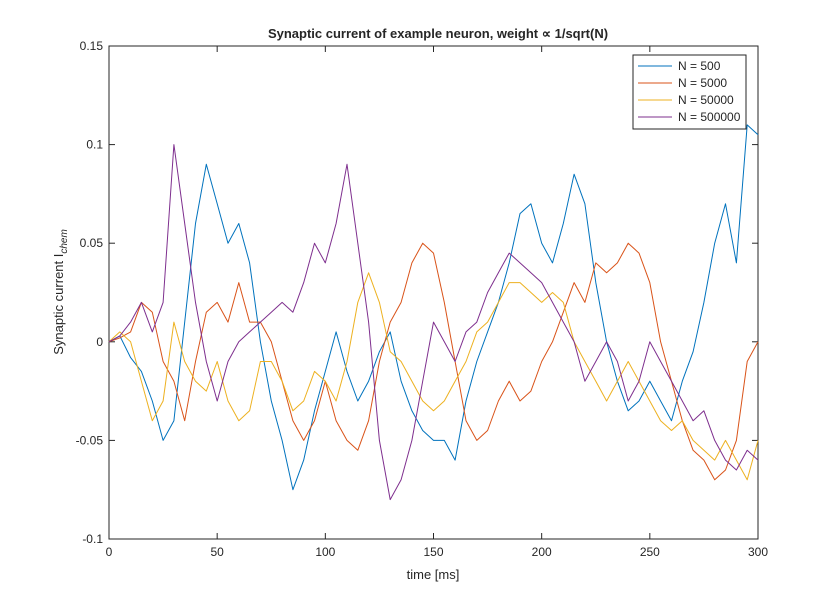 Image resolution: width=837 pixels, height=609 pixels. What do you see at coordinates (94, 145) in the screenshot?
I see `y-tick-label: 0.1` at bounding box center [94, 145].